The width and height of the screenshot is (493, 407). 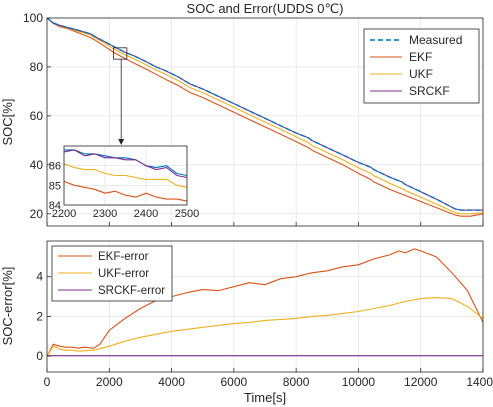 I want to click on error-x-ticks: 0 2000 4000 6000 8000 10000 12000 14000, so click(x=268, y=378).